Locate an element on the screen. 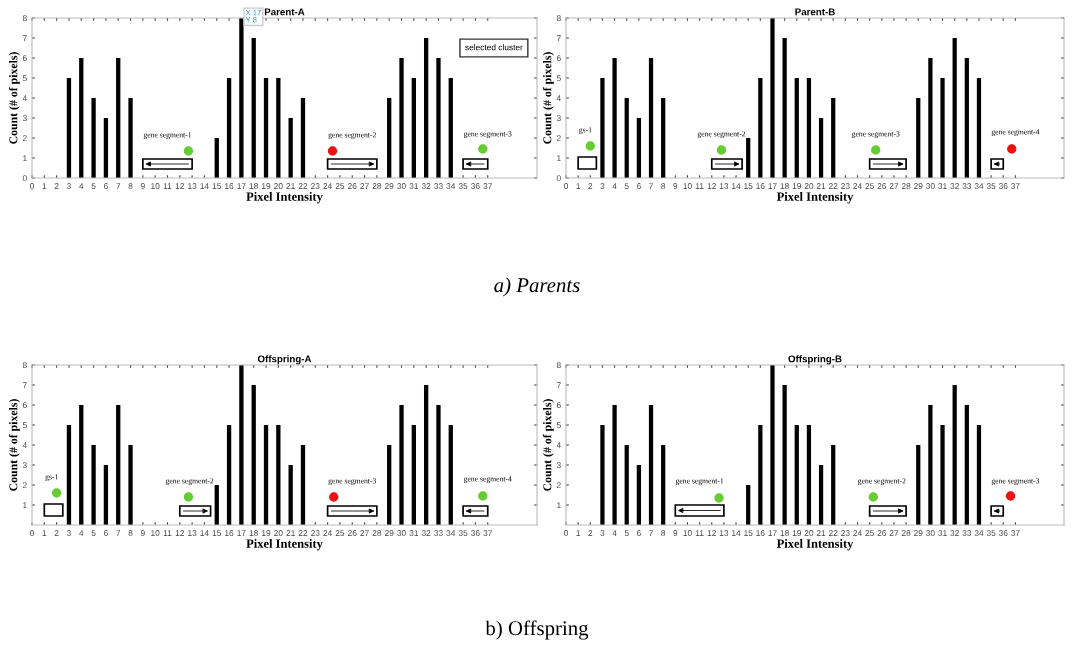 The width and height of the screenshot is (1074, 646). x-tick-label: 24 is located at coordinates (327, 186).